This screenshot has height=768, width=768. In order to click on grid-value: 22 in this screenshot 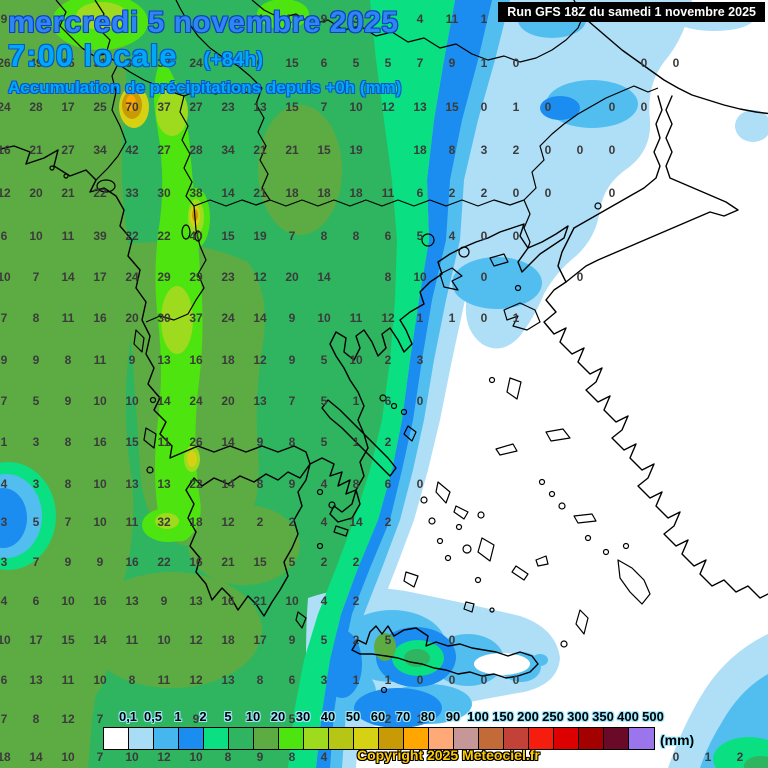, I will do `click(132, 236)`.